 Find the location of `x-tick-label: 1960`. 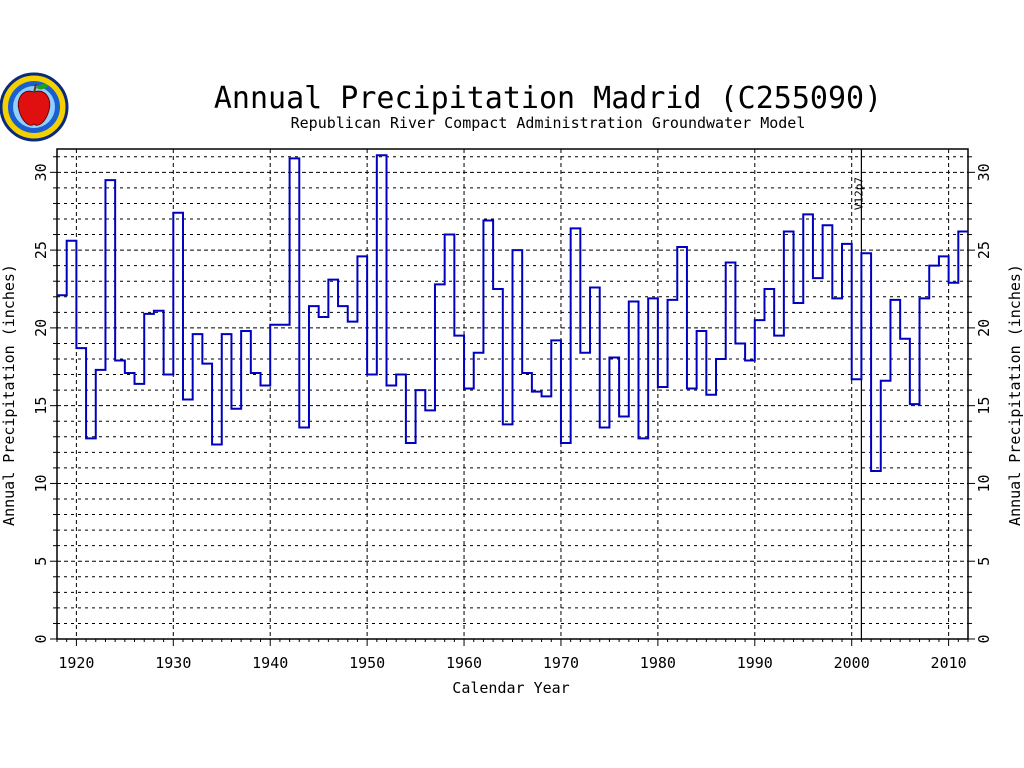

x-tick-label: 1960 is located at coordinates (464, 663).